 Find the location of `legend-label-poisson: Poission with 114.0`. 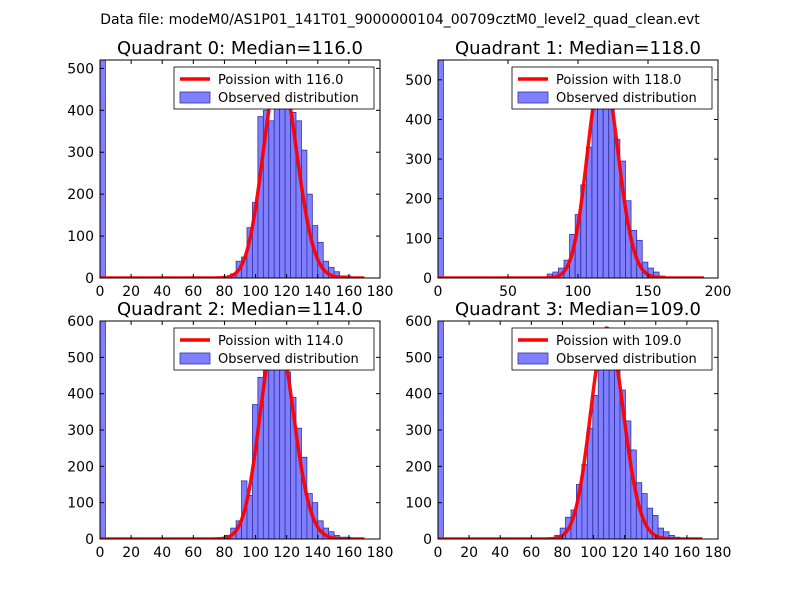

legend-label-poisson: Poission with 114.0 is located at coordinates (280, 341).